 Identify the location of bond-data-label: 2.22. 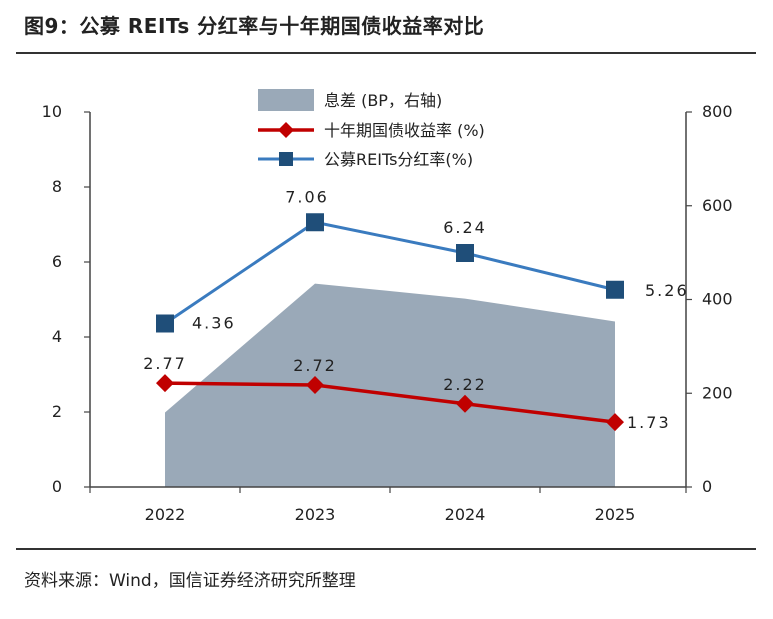
(465, 384).